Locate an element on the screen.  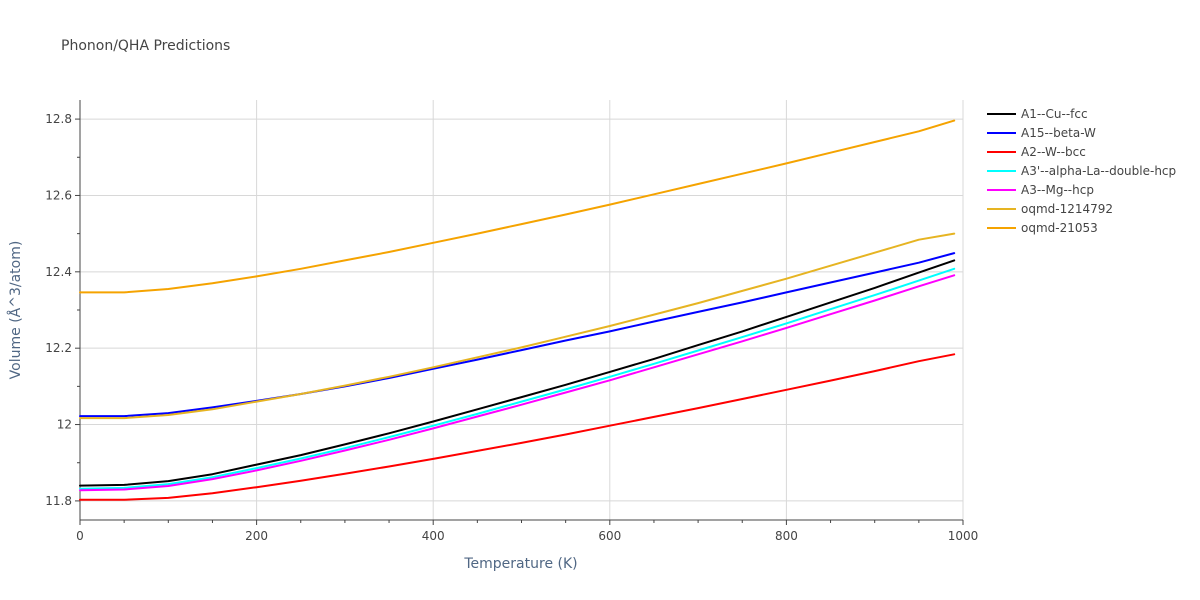
x-tick-label: 800 is located at coordinates (786, 536).